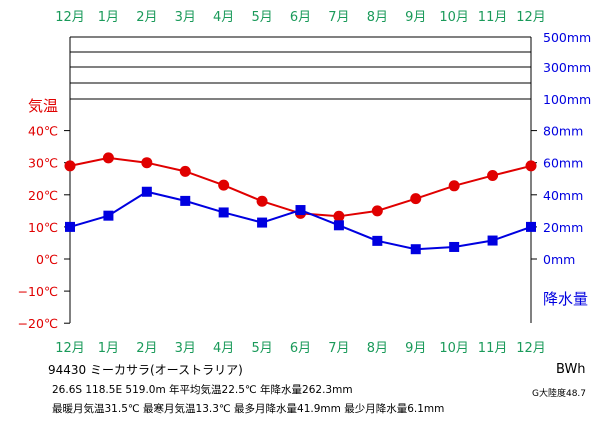 The height and width of the screenshot is (425, 611). What do you see at coordinates (47, 259) in the screenshot?
I see `left-tick-label-0: 0℃` at bounding box center [47, 259].